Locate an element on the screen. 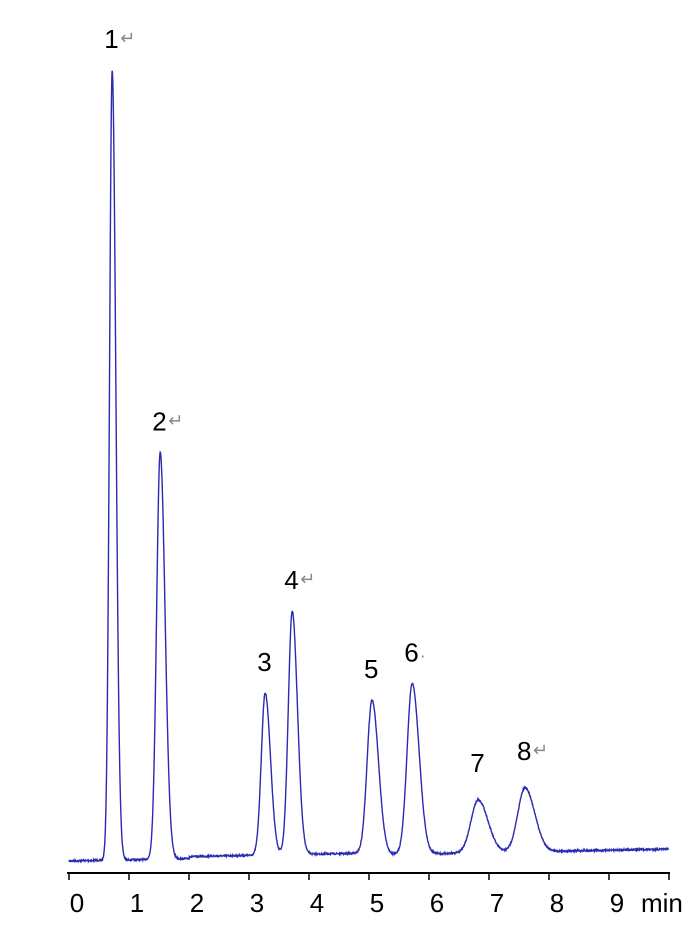 This screenshot has height=938, width=695. peak-number: 6 is located at coordinates (411, 652).